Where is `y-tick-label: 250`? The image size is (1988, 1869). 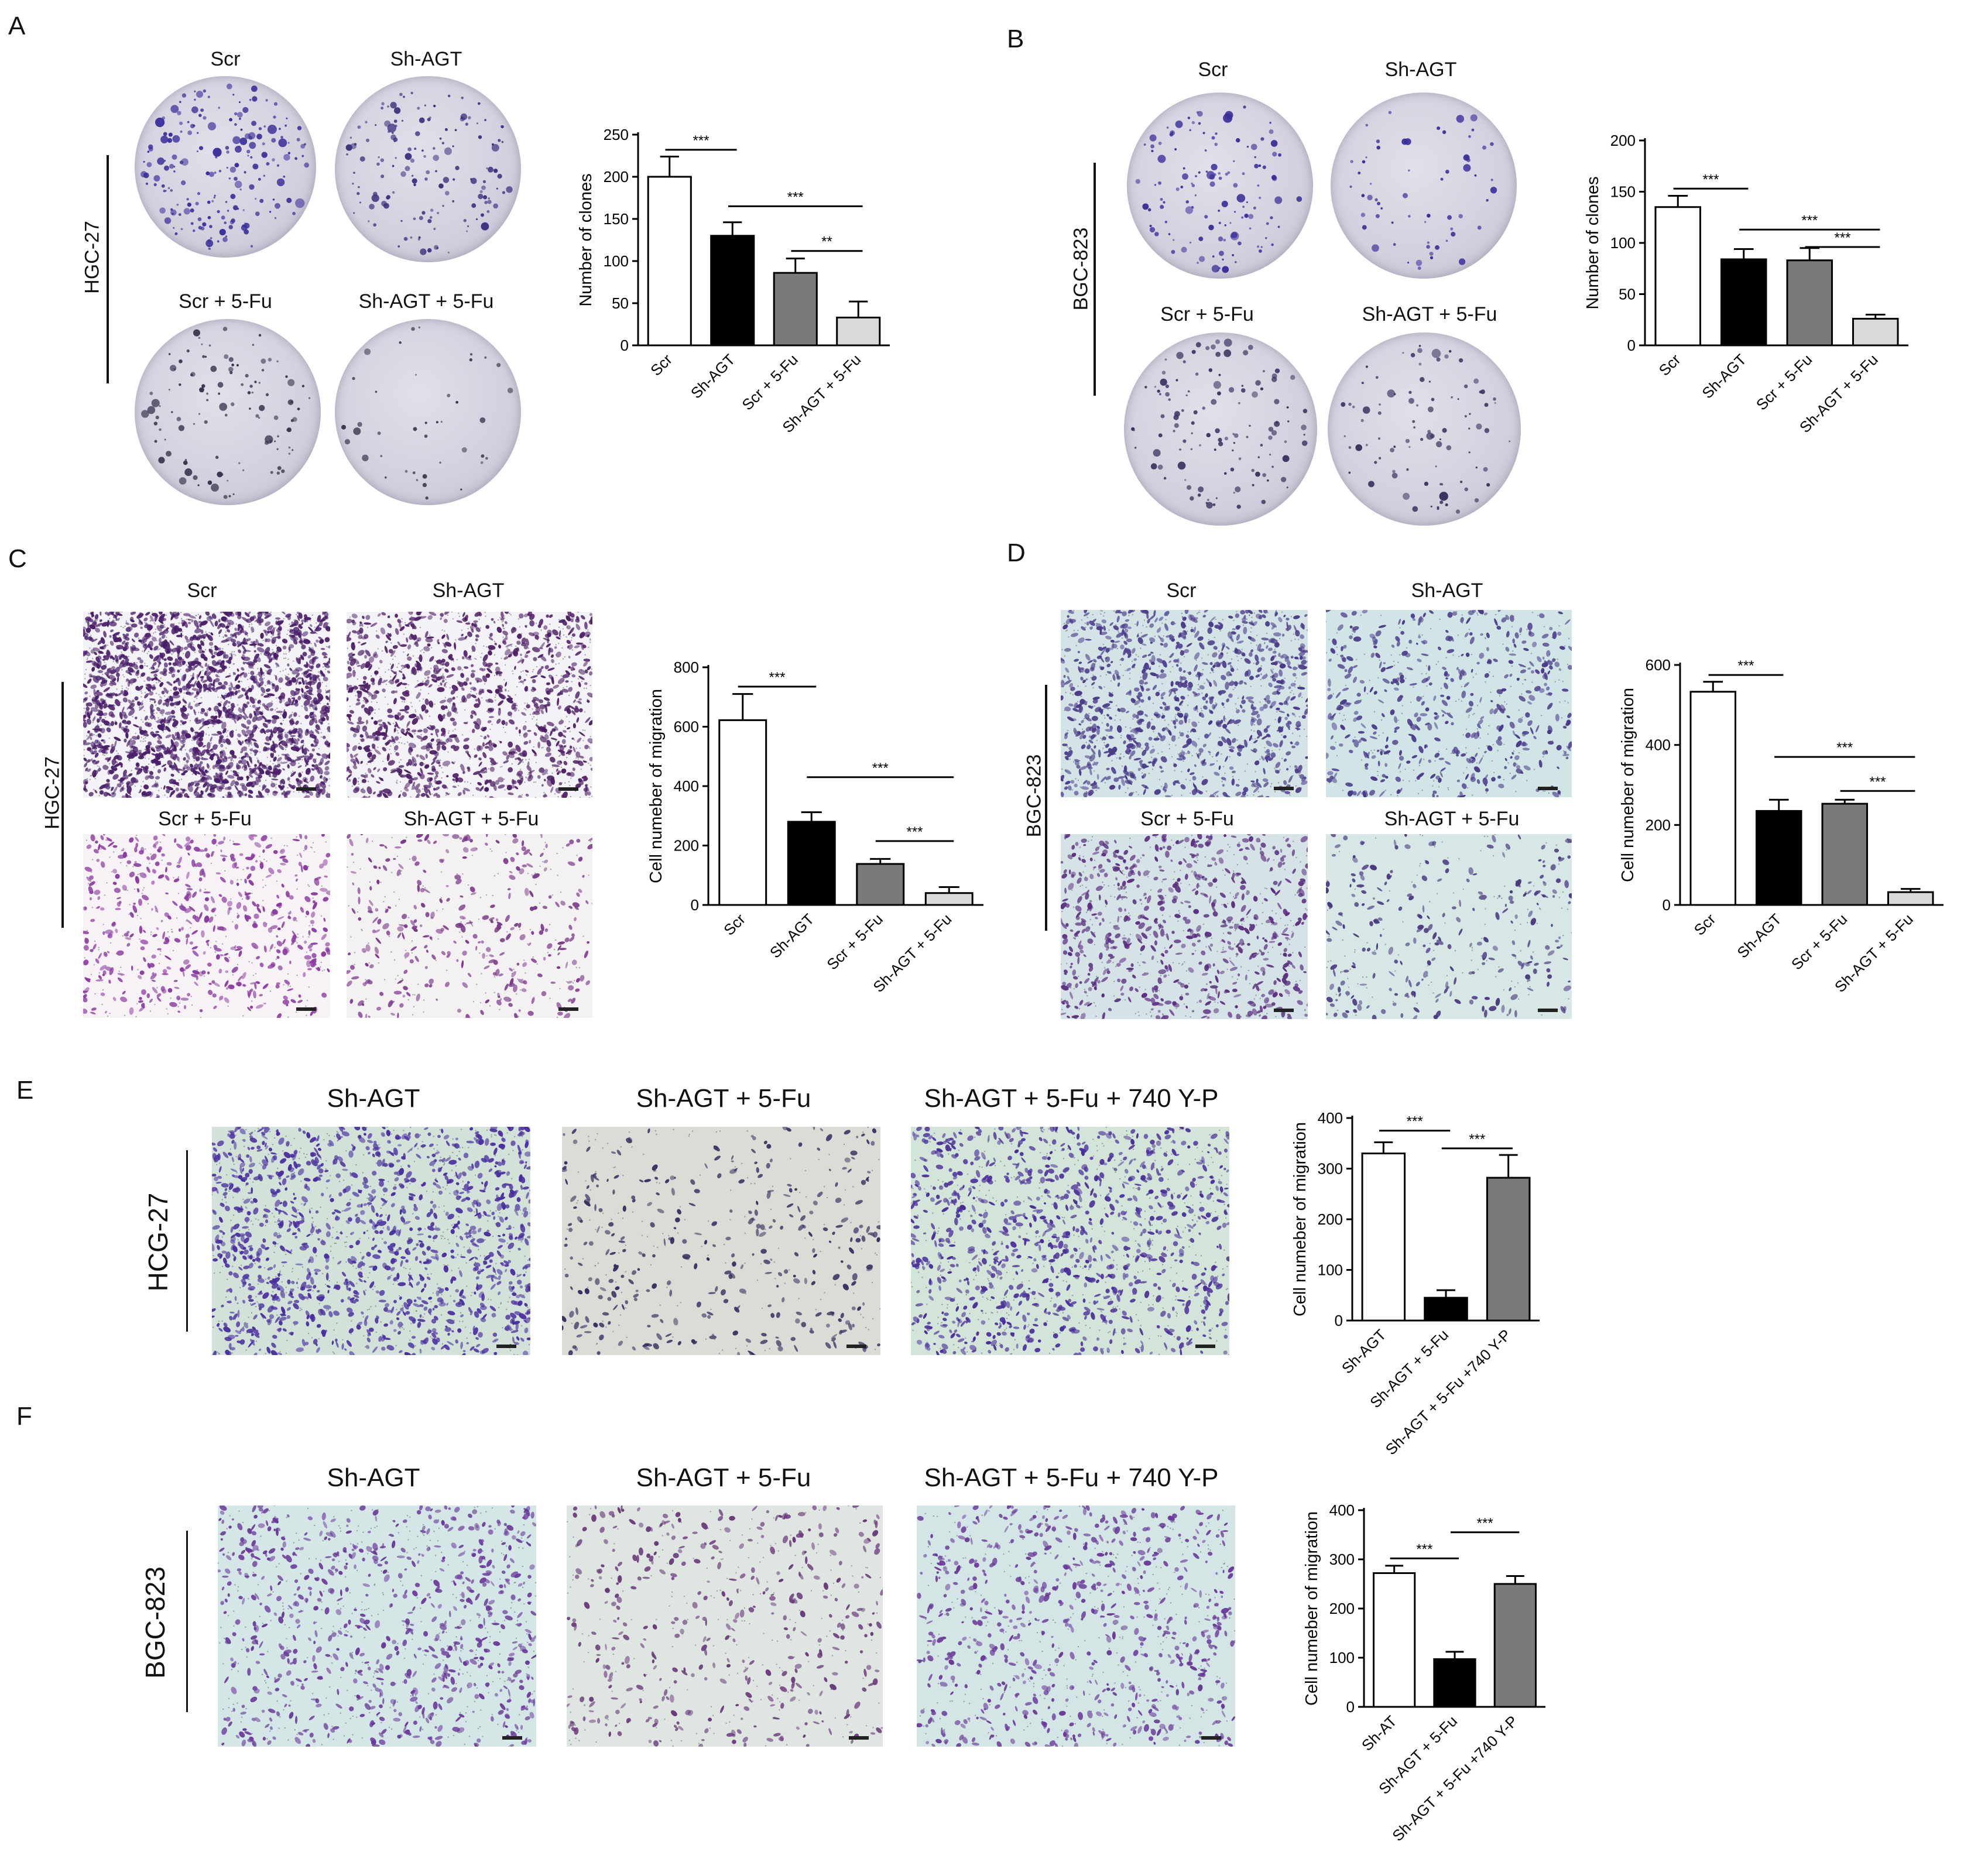 y-tick-label: 250 is located at coordinates (616, 134).